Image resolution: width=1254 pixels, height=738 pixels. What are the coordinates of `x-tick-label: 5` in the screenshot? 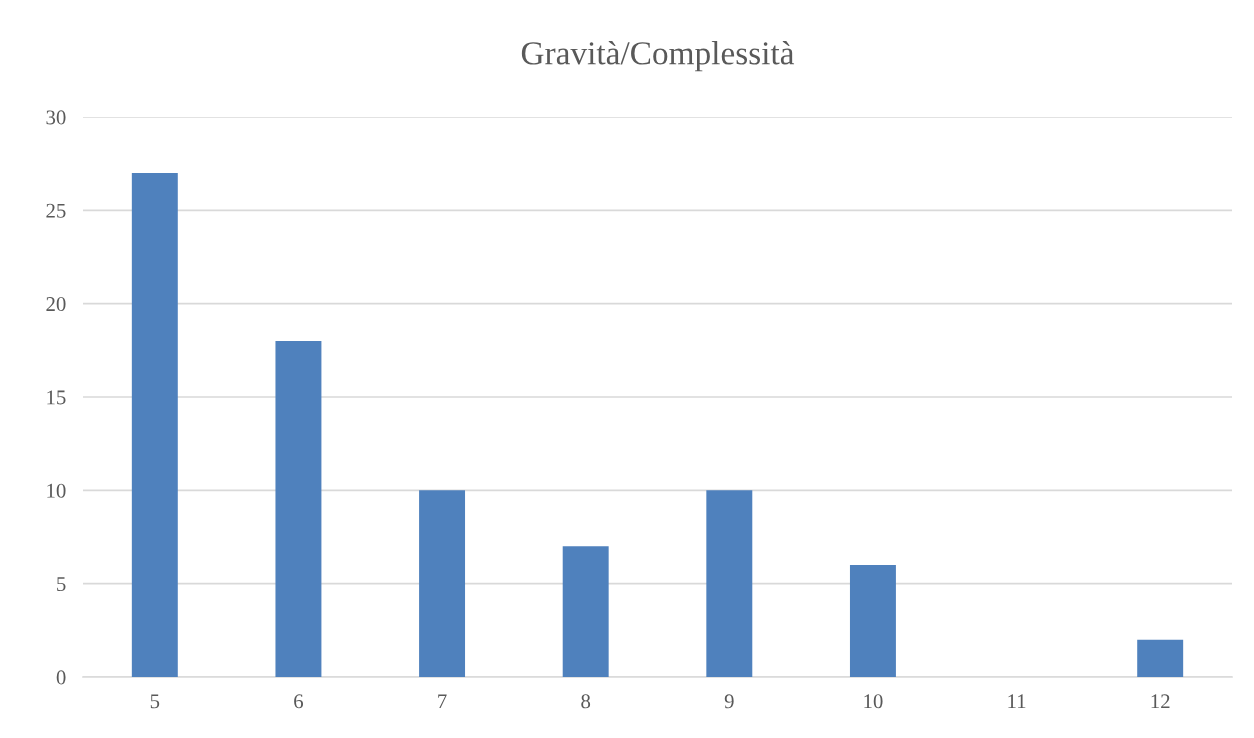 It's located at (155, 701).